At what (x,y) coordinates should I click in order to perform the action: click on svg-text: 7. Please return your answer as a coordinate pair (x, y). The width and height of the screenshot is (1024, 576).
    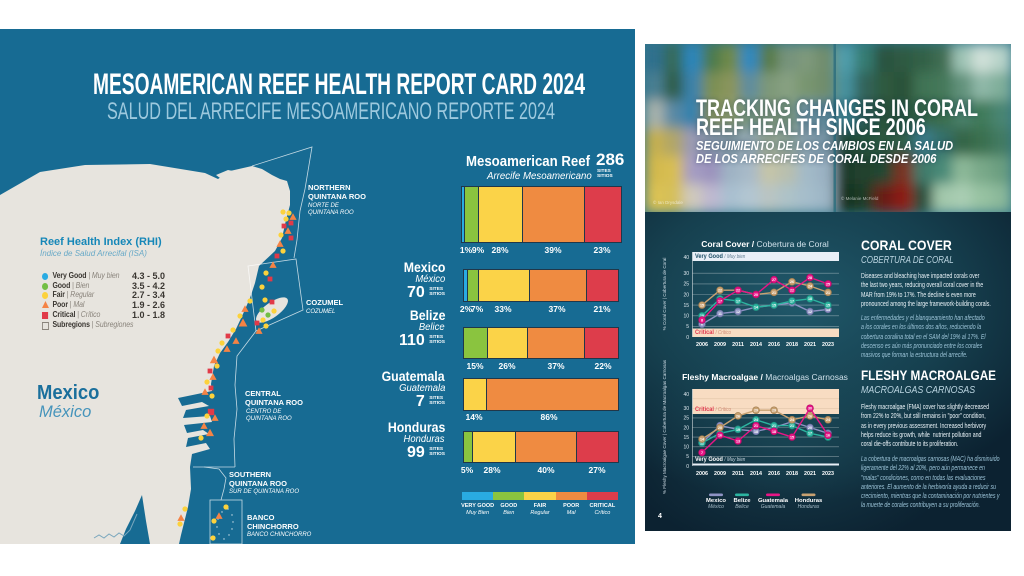
    Looking at the image, I should click on (702, 453).